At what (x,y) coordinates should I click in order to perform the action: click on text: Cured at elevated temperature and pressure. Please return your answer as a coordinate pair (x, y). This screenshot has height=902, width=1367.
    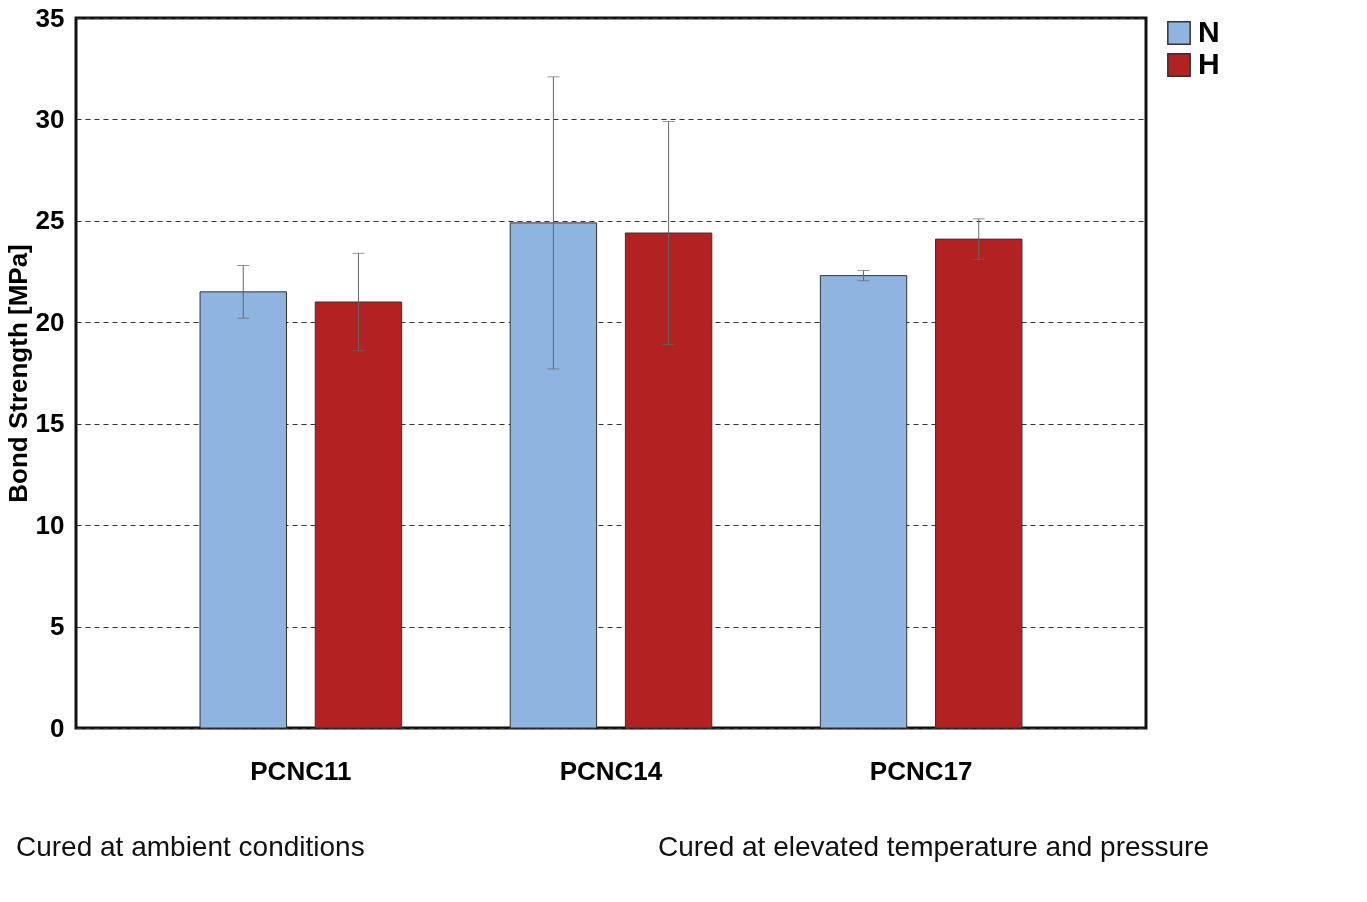
    Looking at the image, I should click on (933, 846).